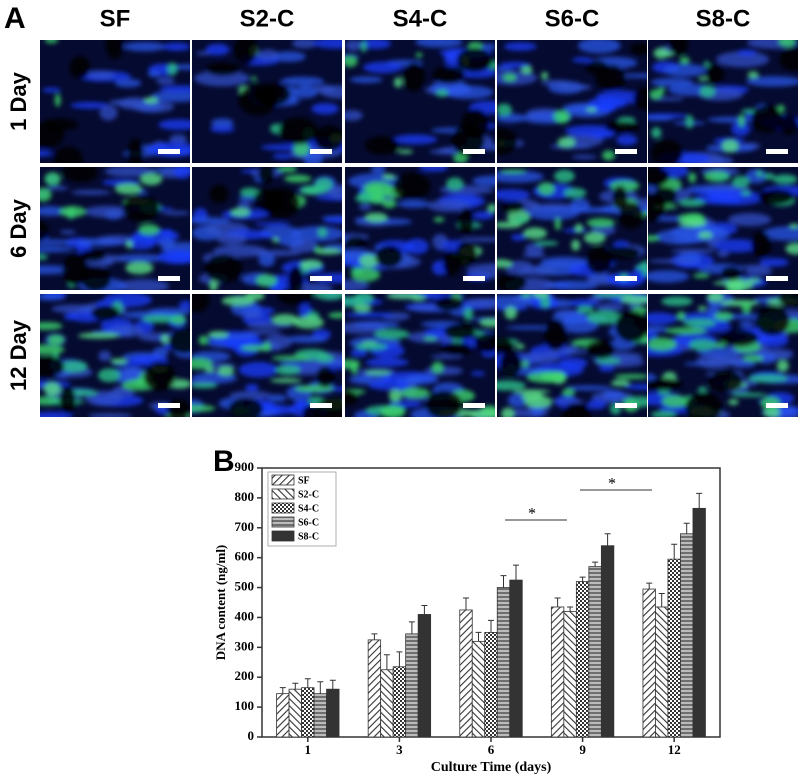 The height and width of the screenshot is (778, 800). Describe the element at coordinates (18, 100) in the screenshot. I see `row-label: 1 Day` at that location.